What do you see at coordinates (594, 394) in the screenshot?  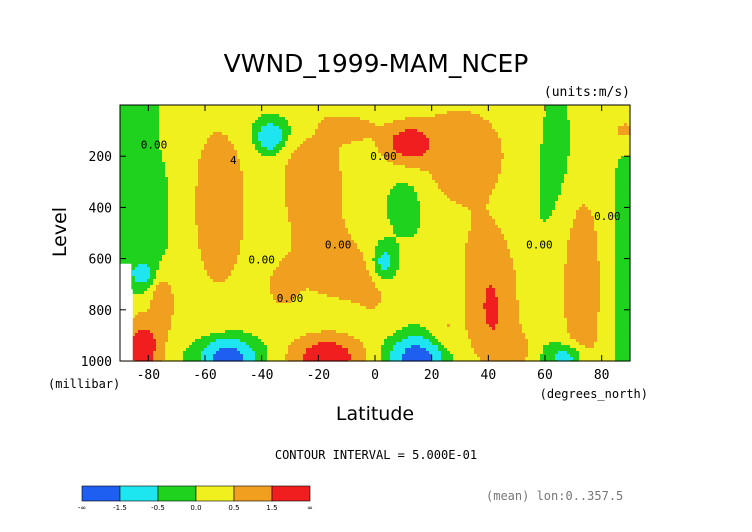 I see `x-unit-label: (degrees_north)` at bounding box center [594, 394].